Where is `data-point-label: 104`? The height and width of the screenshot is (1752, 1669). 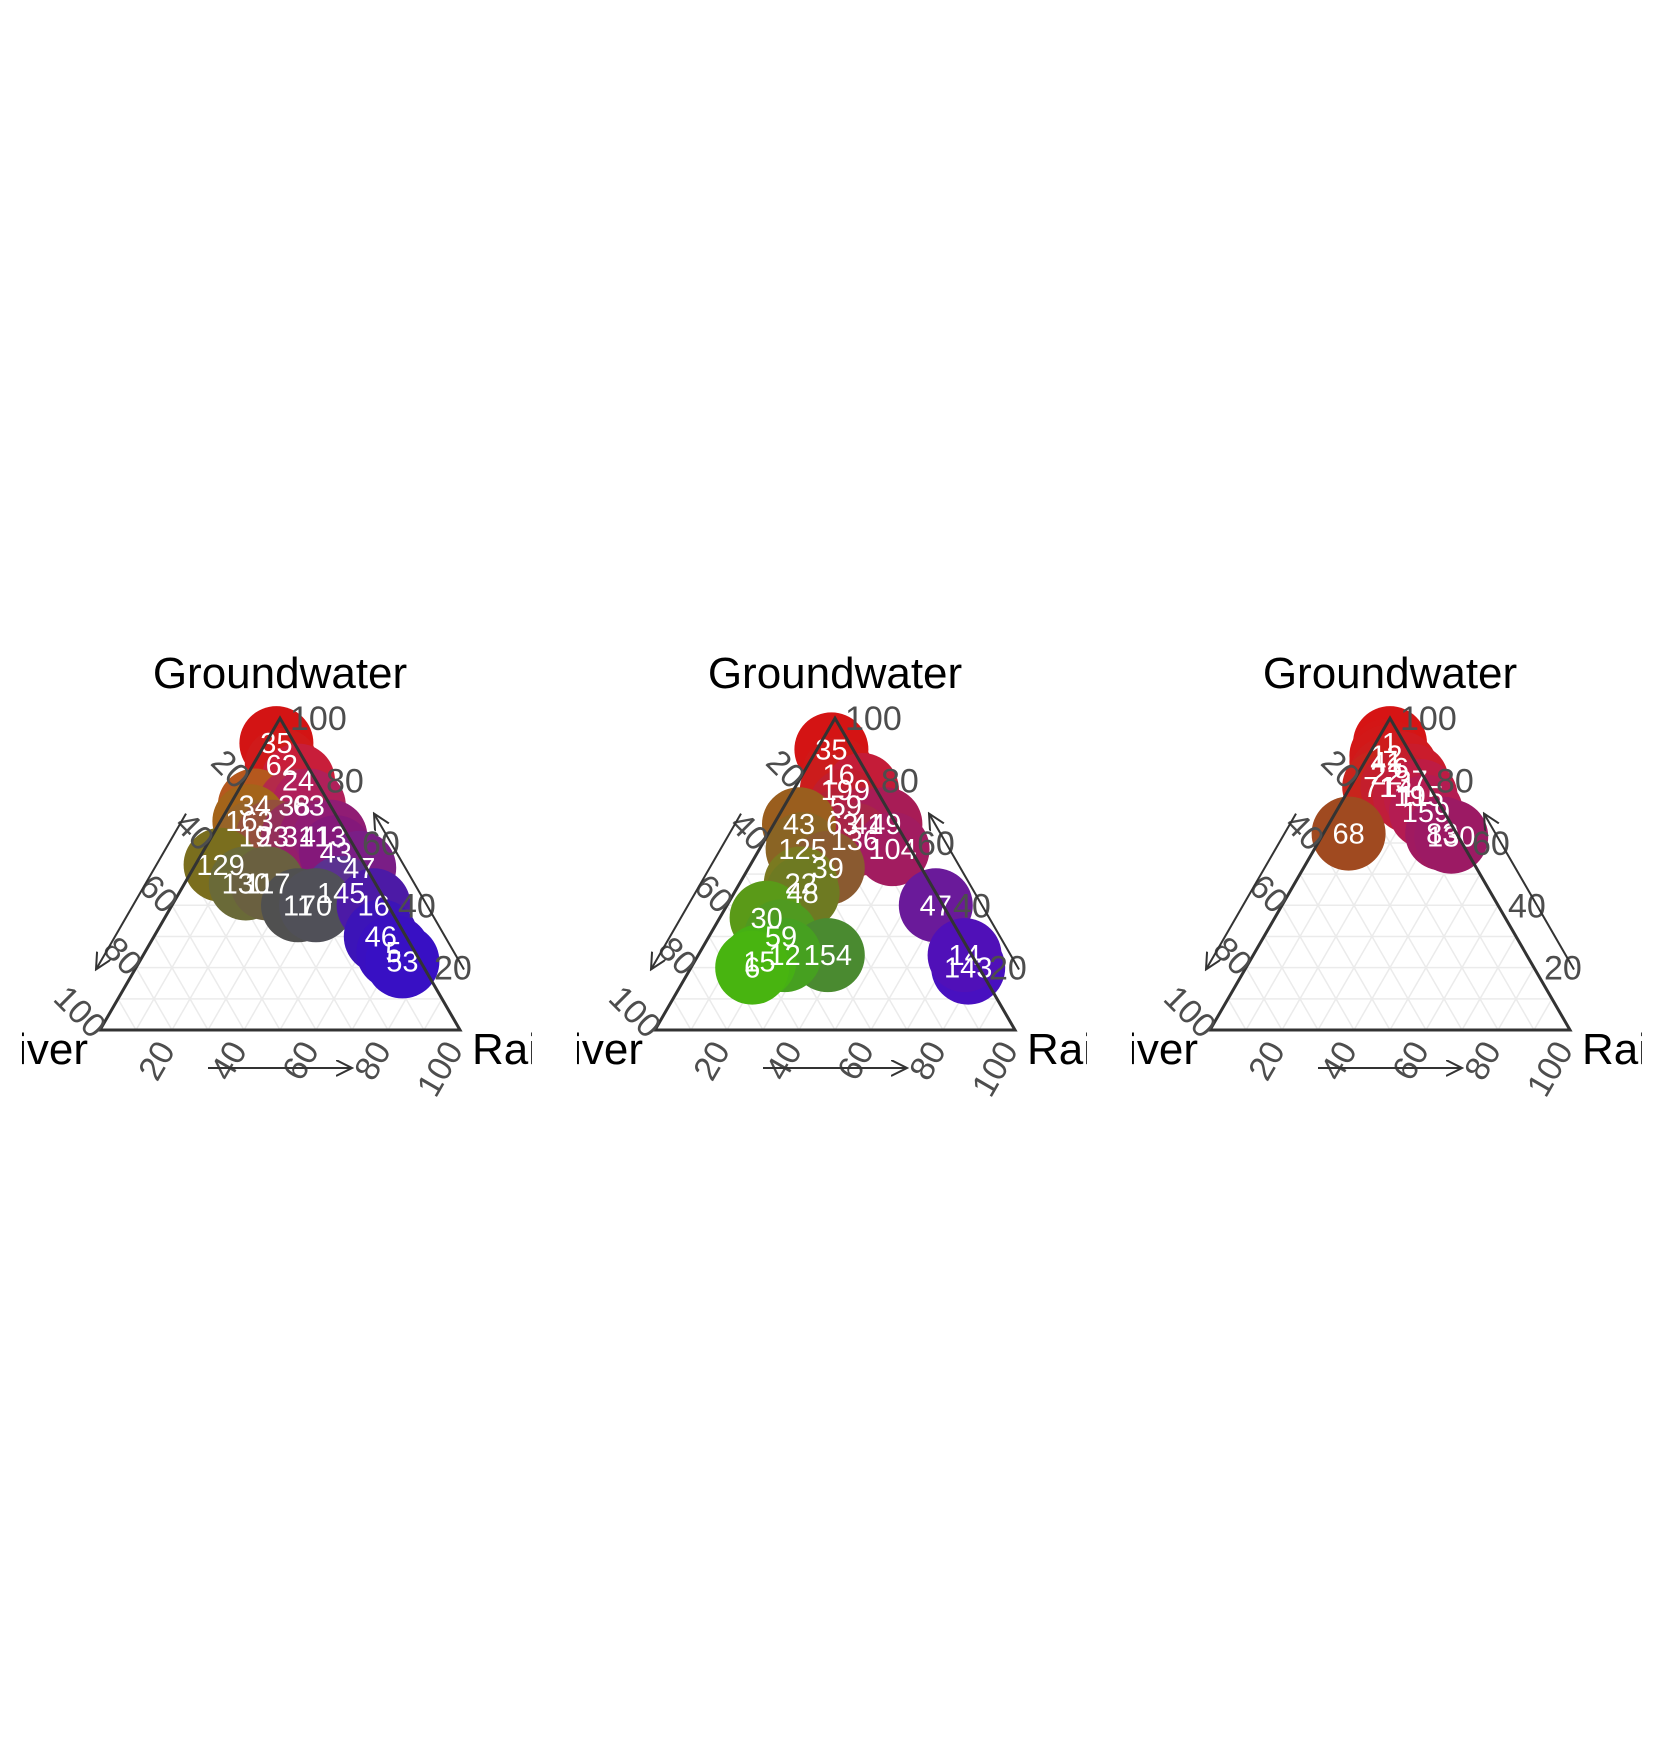 data-point-label: 104 is located at coordinates (892, 850).